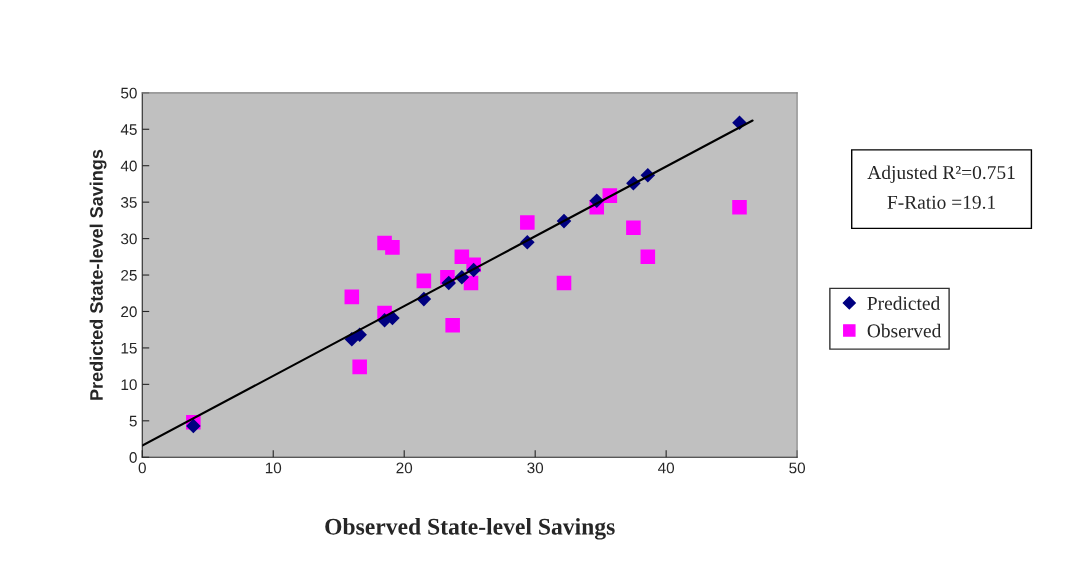  I want to click on x-tick-label: 40, so click(666, 468).